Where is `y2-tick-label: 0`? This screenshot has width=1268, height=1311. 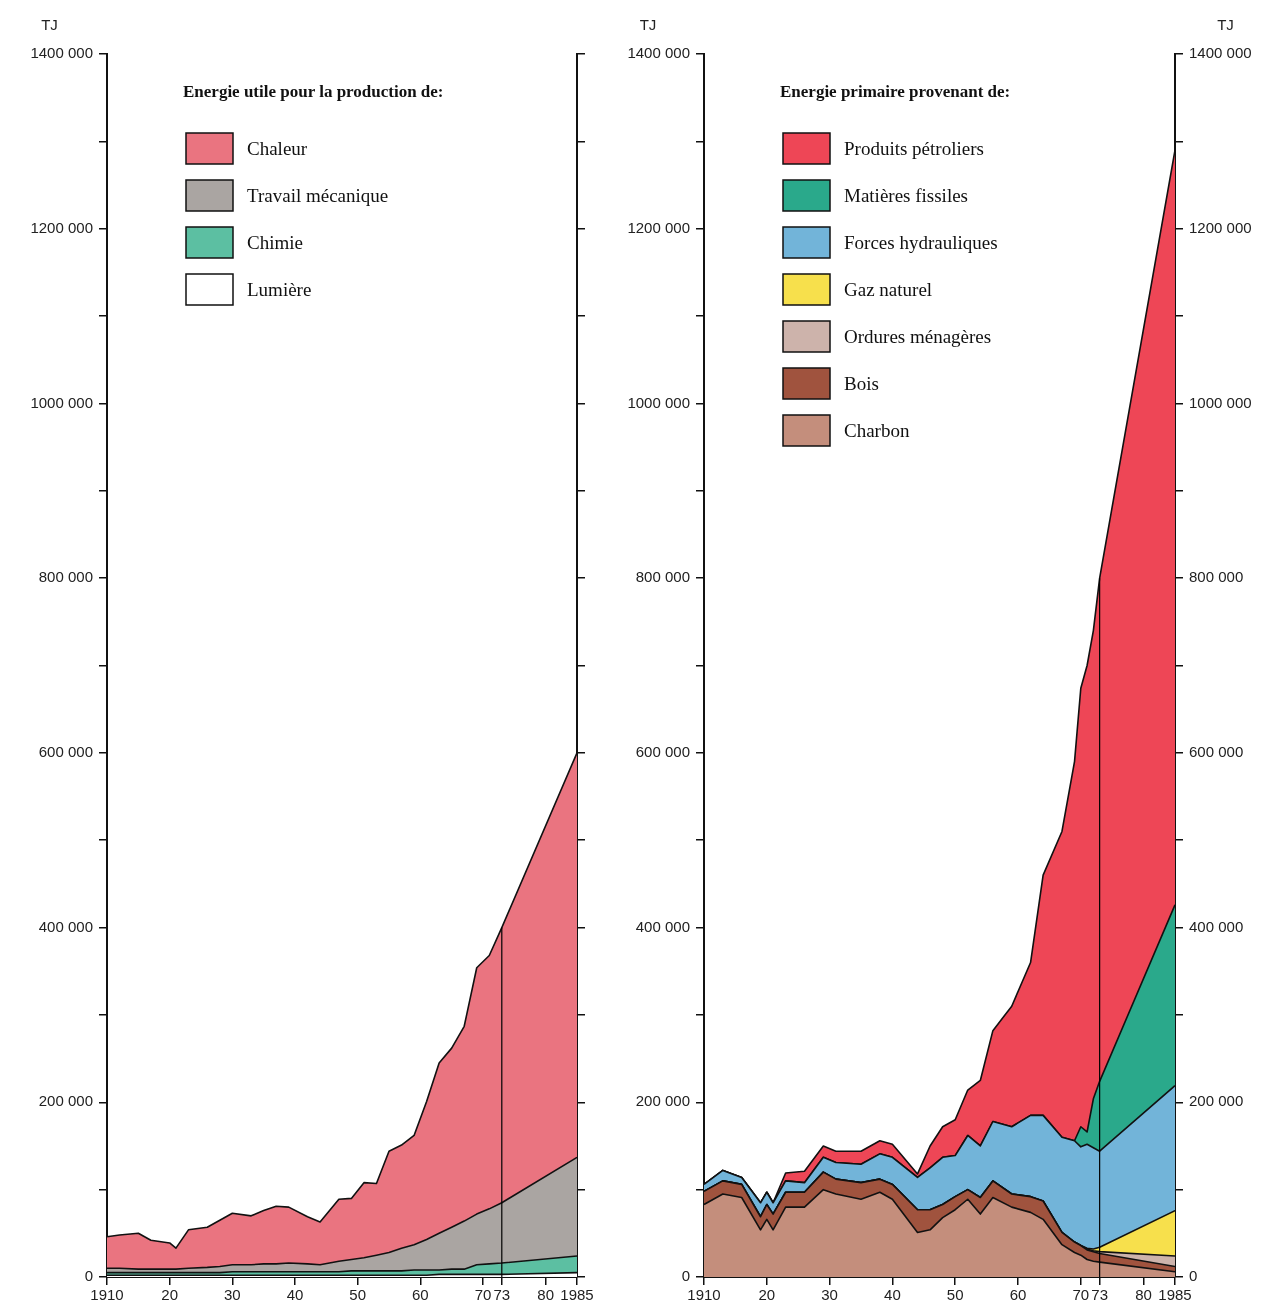
y2-tick-label: 0 is located at coordinates (1193, 1276).